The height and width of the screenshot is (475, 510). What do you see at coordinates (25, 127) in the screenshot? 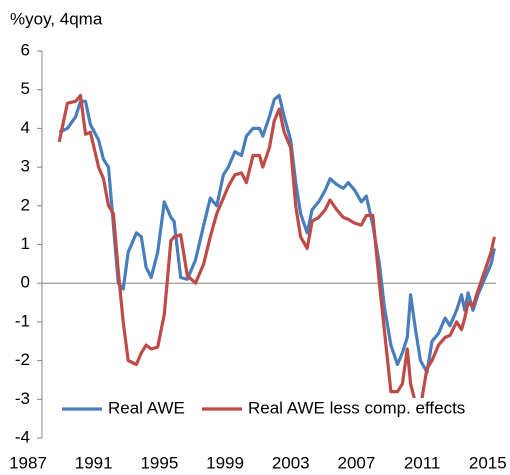
I see `y-tick-label: 4` at bounding box center [25, 127].